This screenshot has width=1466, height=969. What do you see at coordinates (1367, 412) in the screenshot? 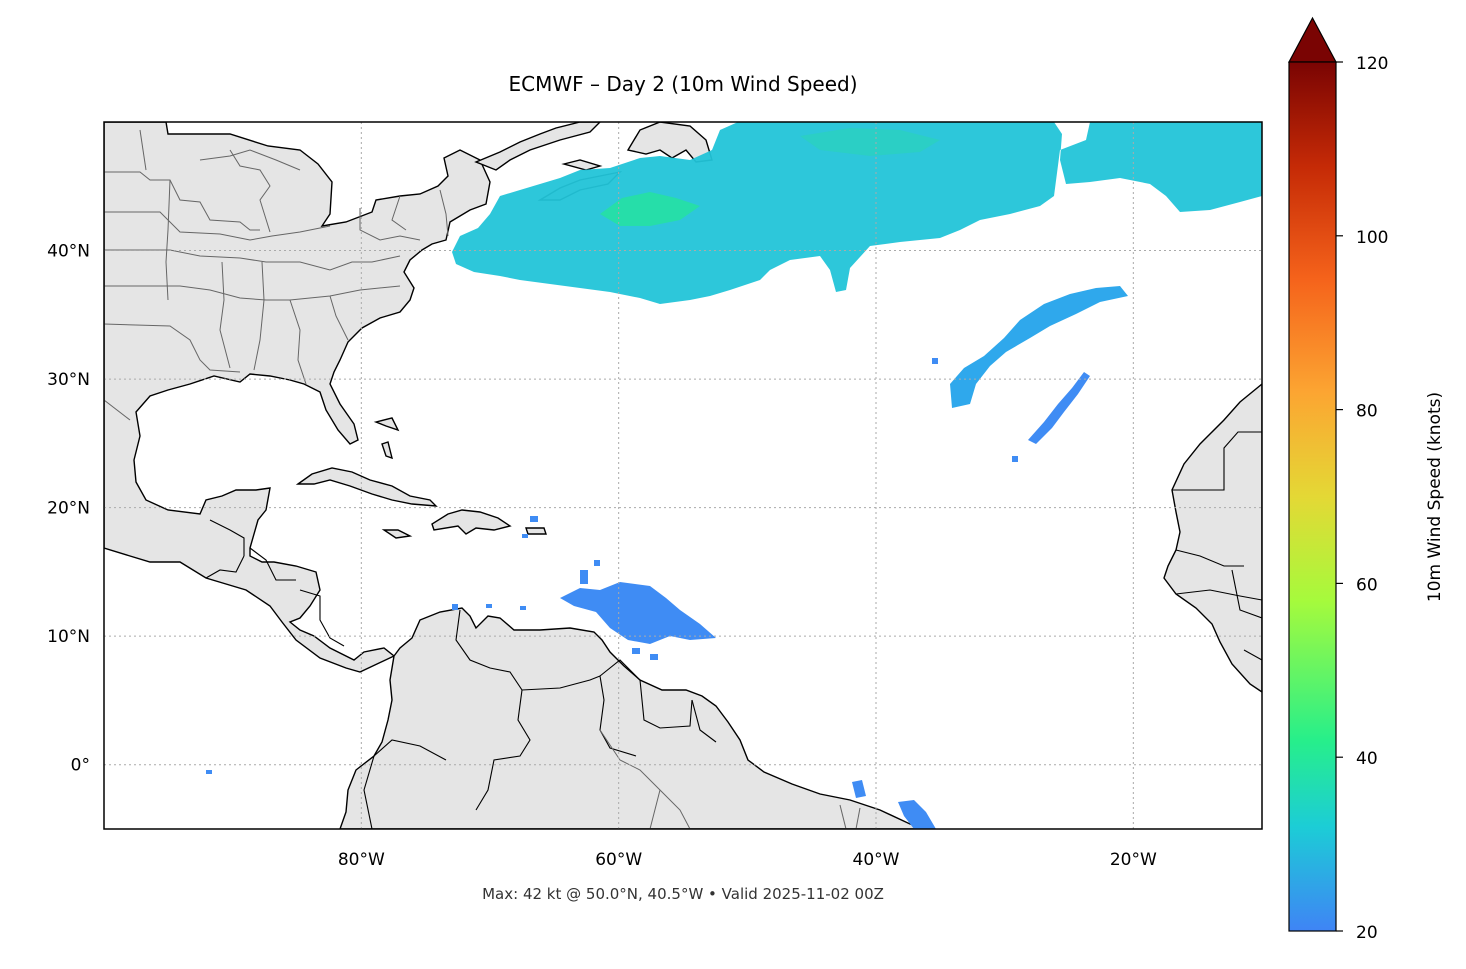
I see `colorbar-tick-label: 80` at bounding box center [1367, 412].